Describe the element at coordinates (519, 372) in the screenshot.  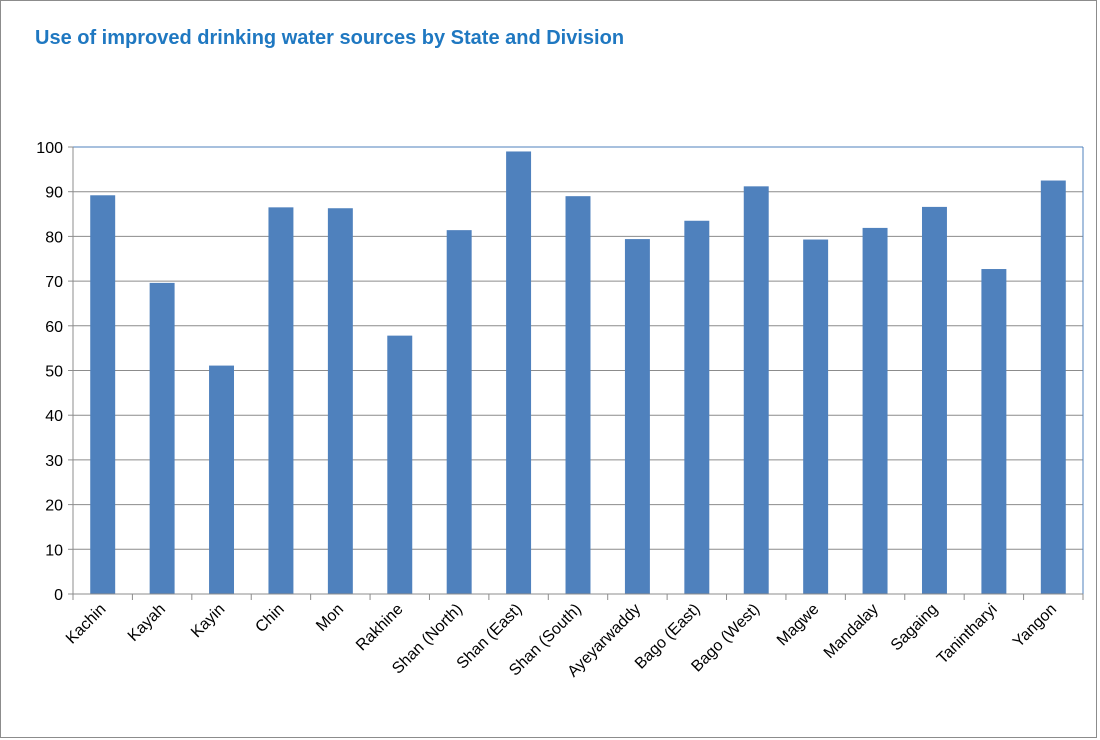
I see `bar-shan-east` at that location.